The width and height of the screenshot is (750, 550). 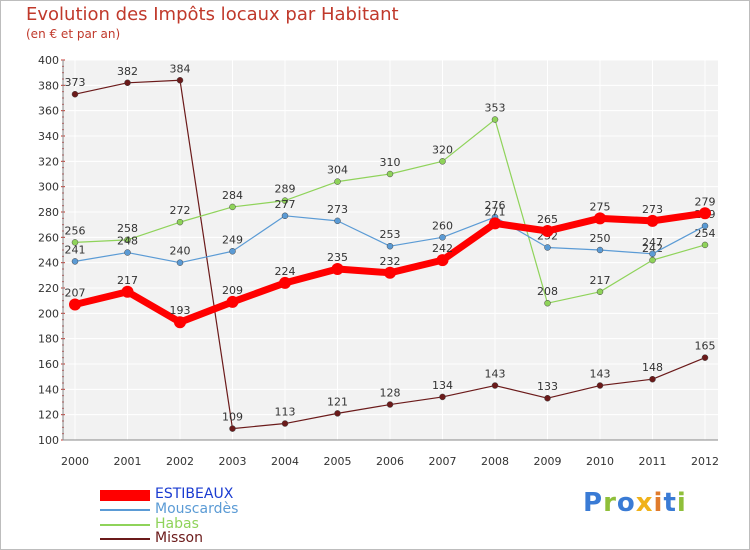 I want to click on data-label-habas: 258, so click(x=127, y=228).